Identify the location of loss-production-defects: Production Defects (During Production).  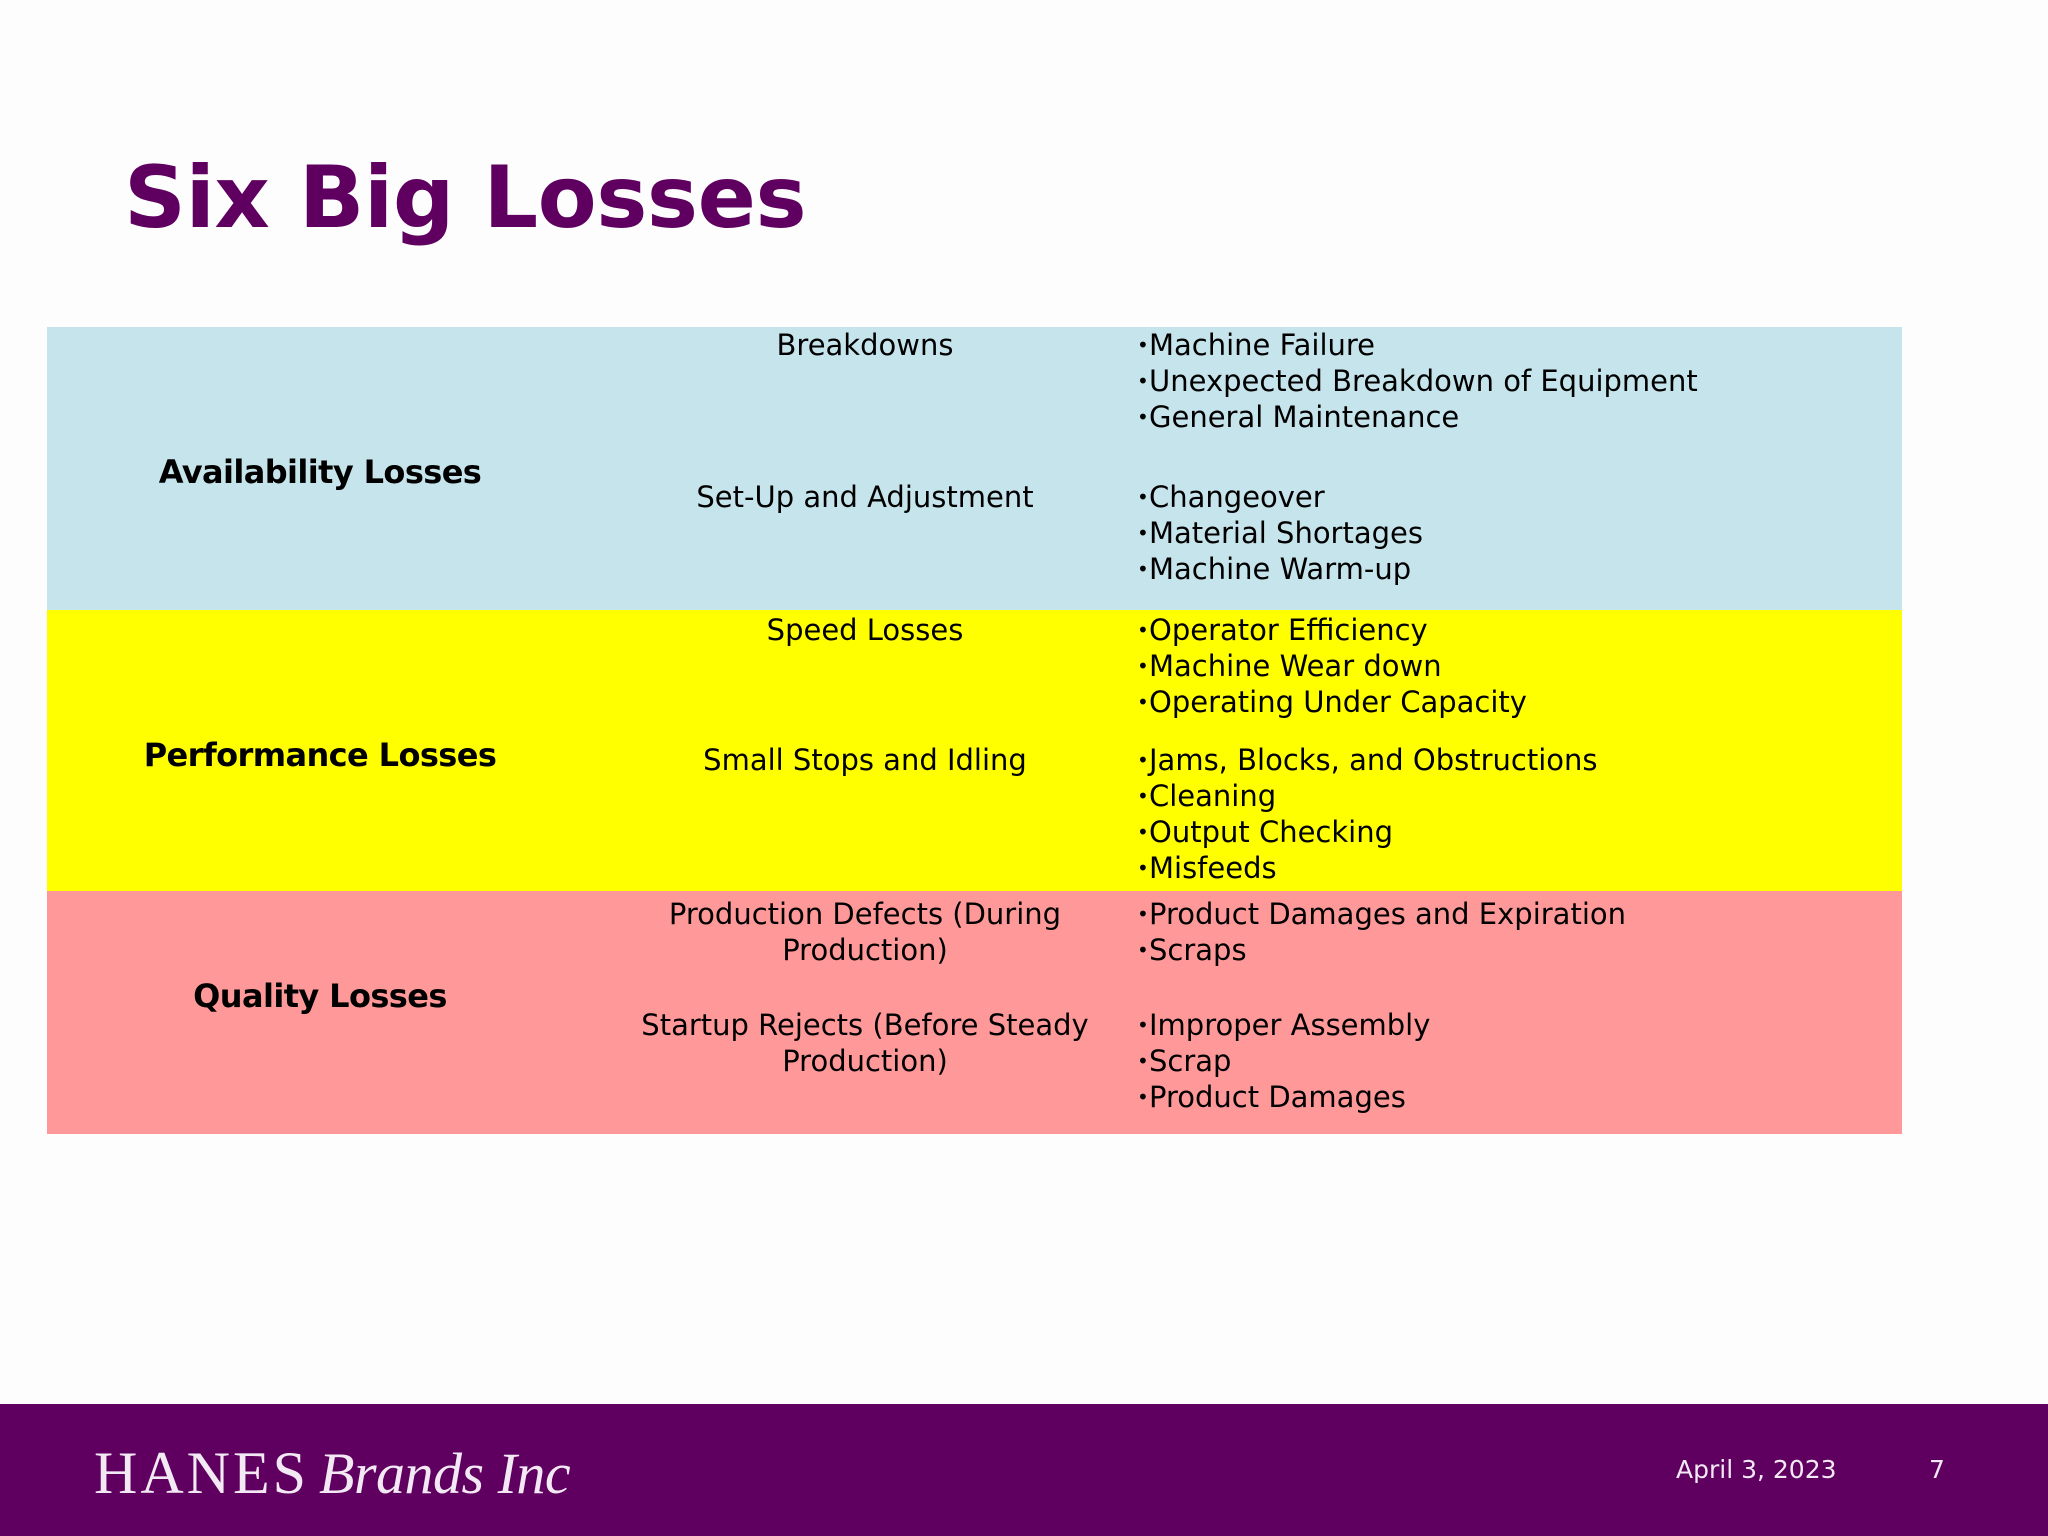
(865, 932).